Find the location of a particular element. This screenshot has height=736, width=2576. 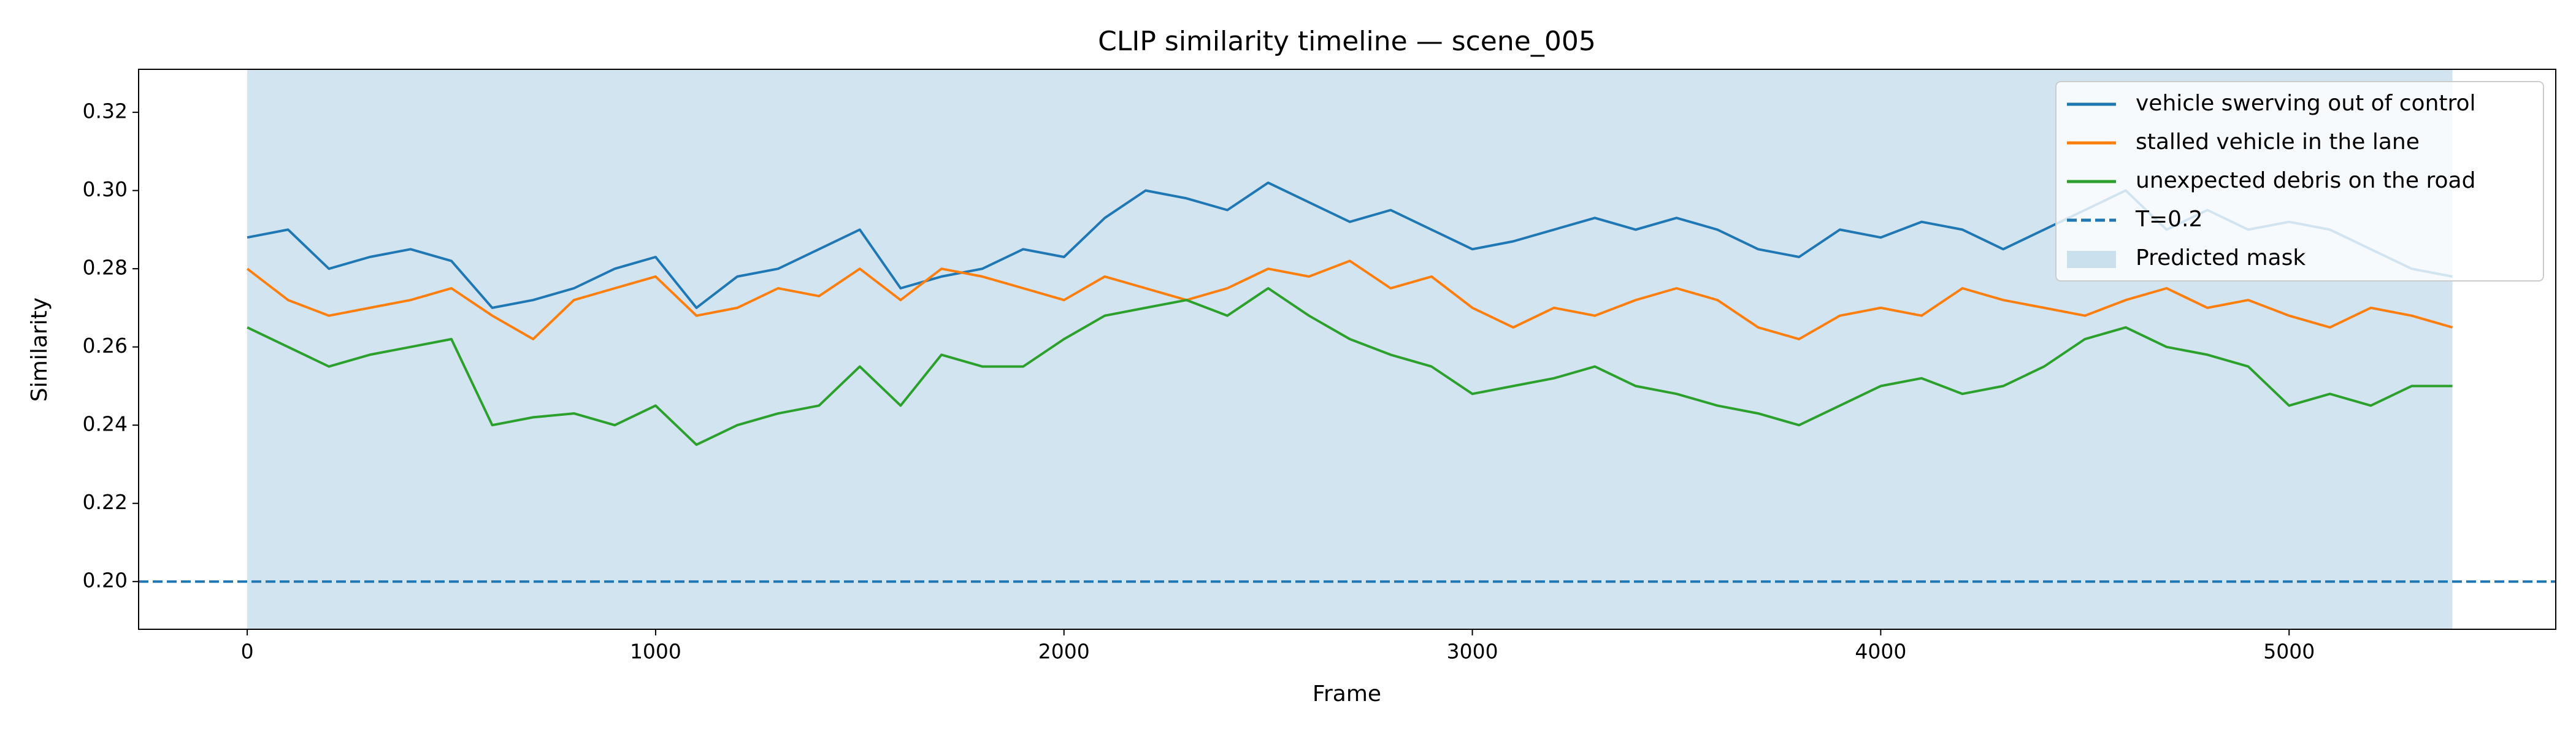

legend-swatch is located at coordinates (2091, 259).